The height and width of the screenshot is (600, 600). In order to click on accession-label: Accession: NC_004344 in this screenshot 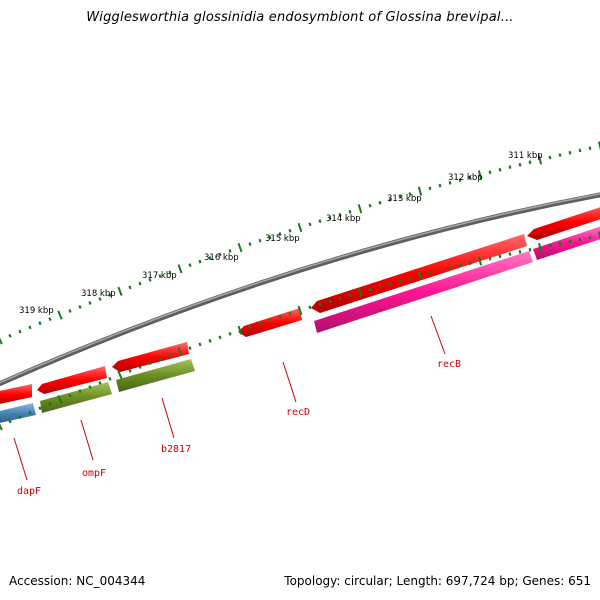, I will do `click(77, 581)`.